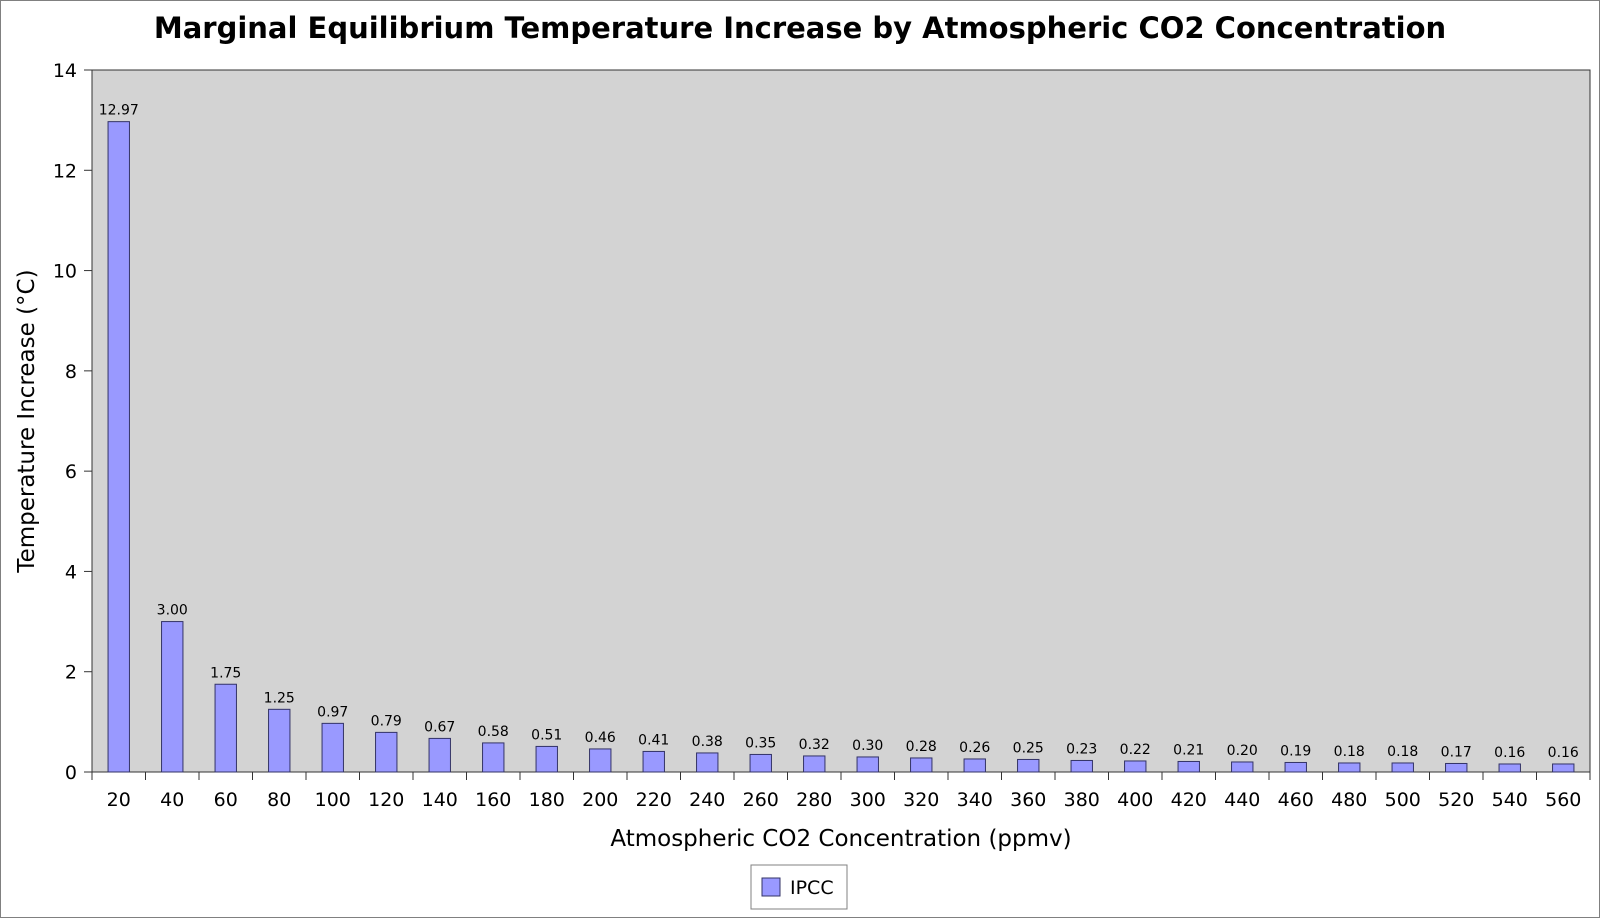  What do you see at coordinates (1296, 800) in the screenshot?
I see `x-tick-label: 460` at bounding box center [1296, 800].